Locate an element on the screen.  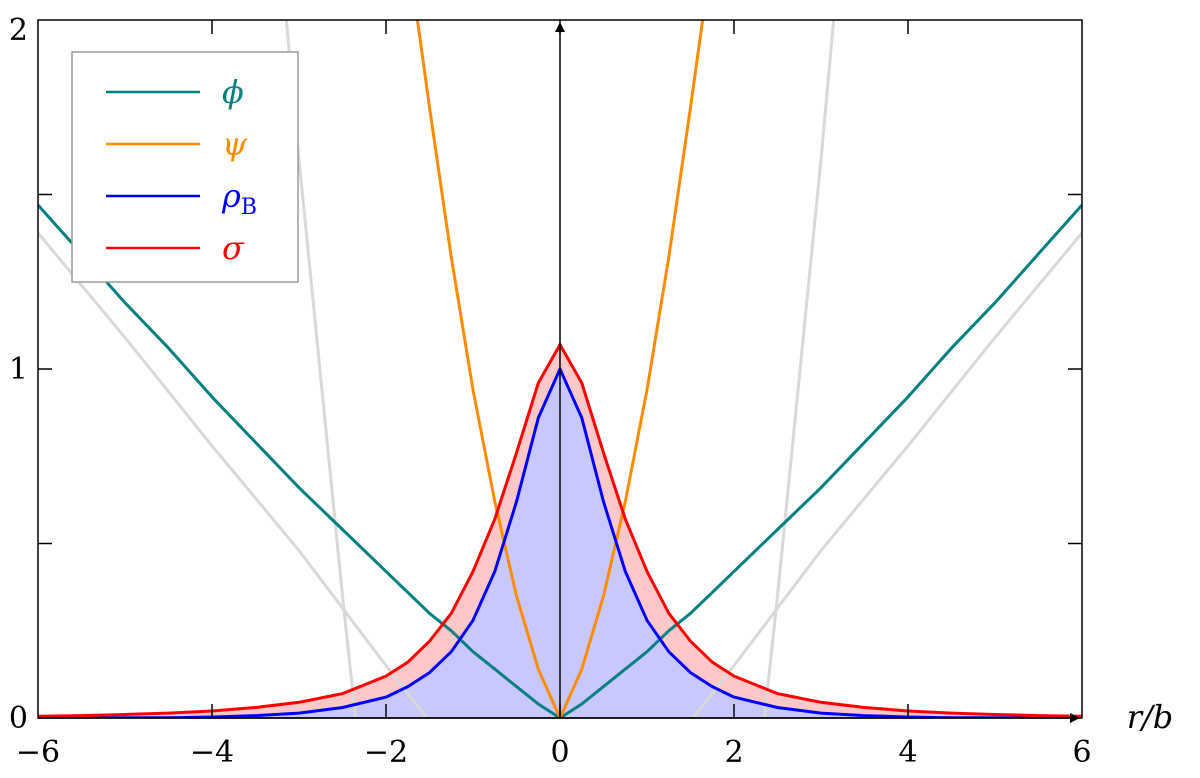
x-tick-label: −4 is located at coordinates (212, 752).